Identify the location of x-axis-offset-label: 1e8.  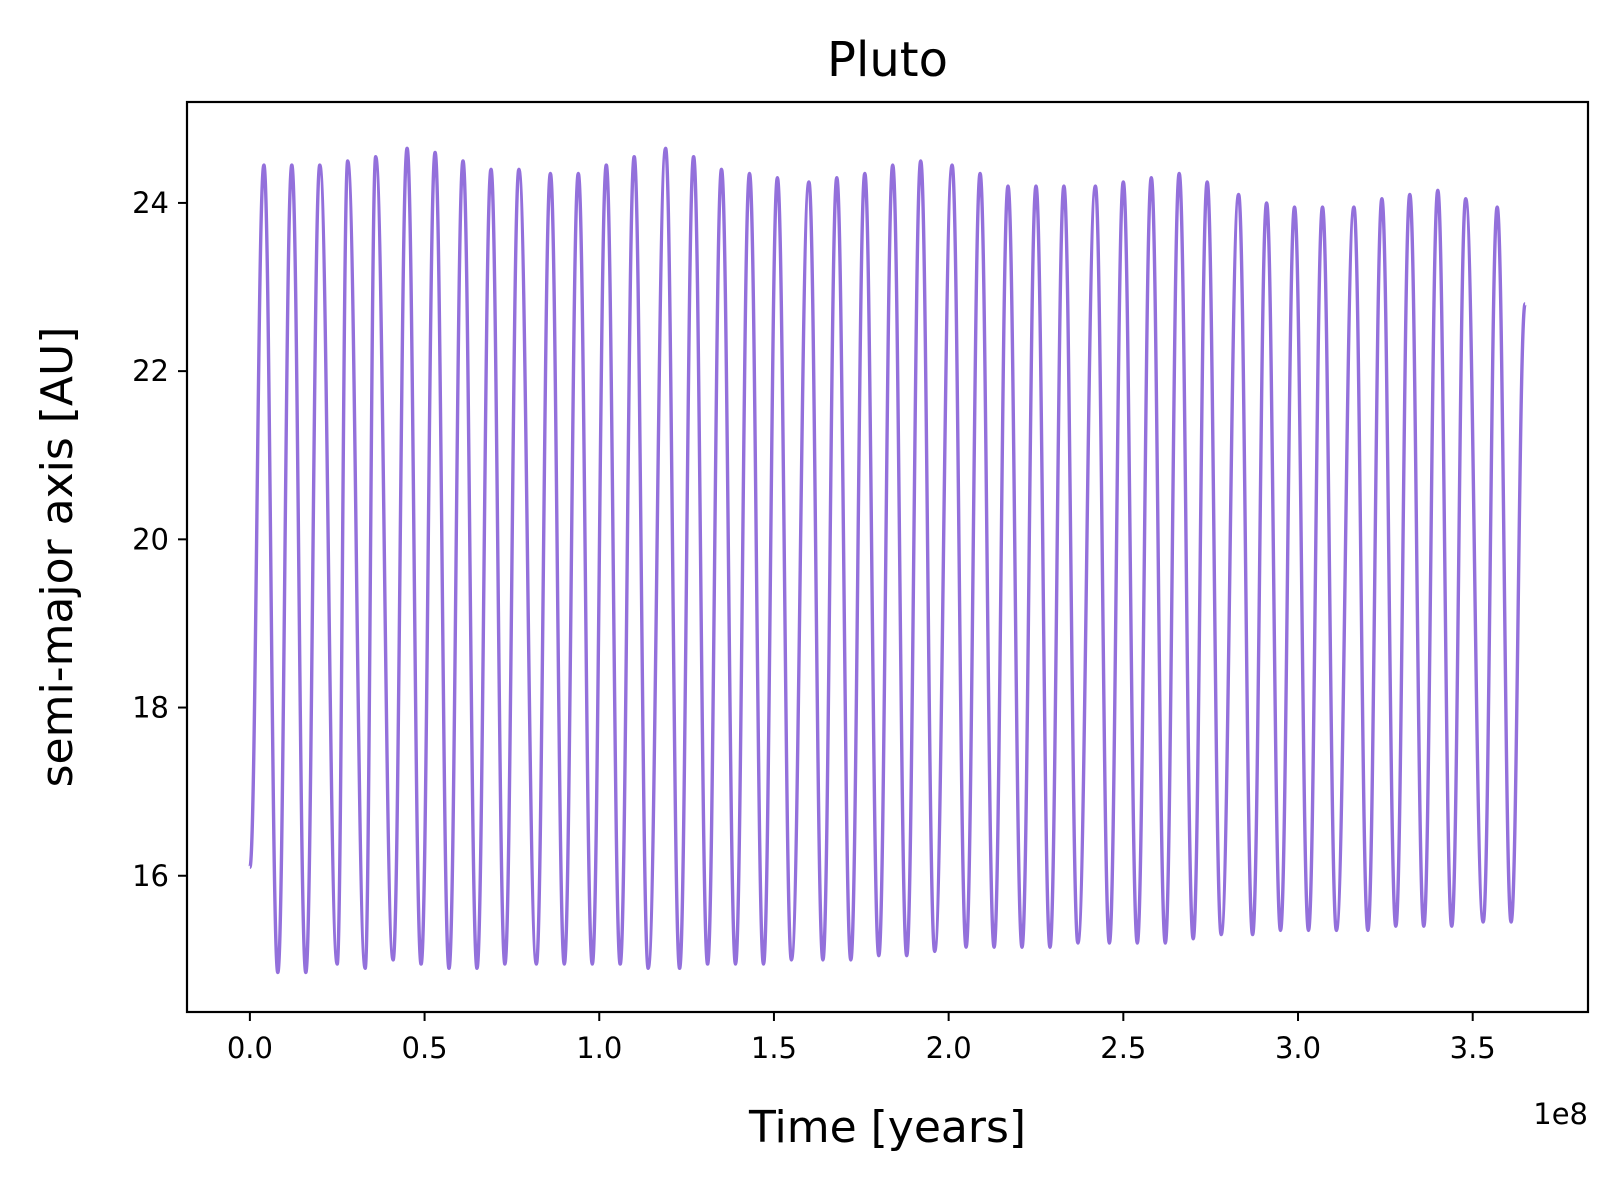
(1560, 1114).